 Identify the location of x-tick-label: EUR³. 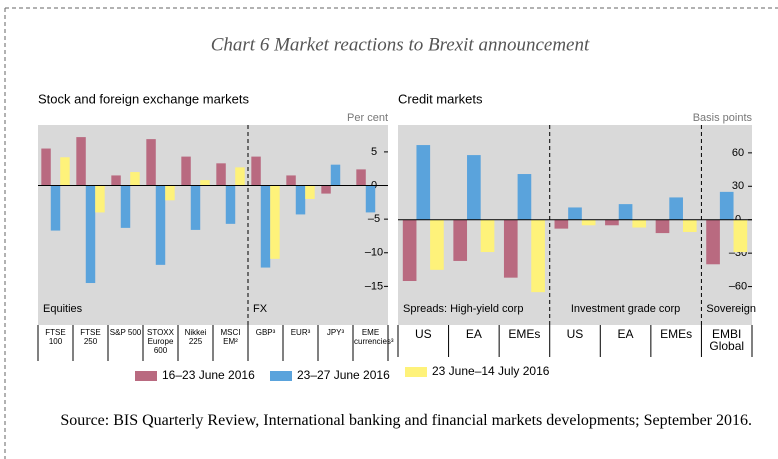
(300, 332).